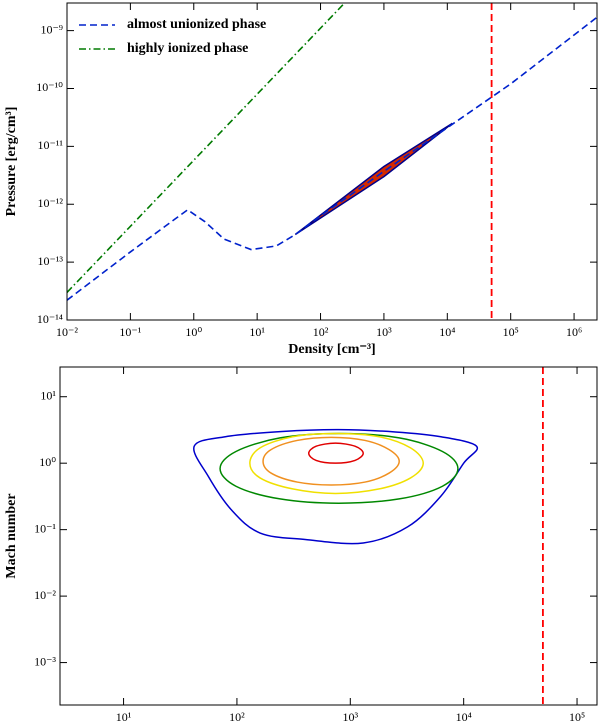  I want to click on y-tick-label: 10⁻², so click(45, 595).